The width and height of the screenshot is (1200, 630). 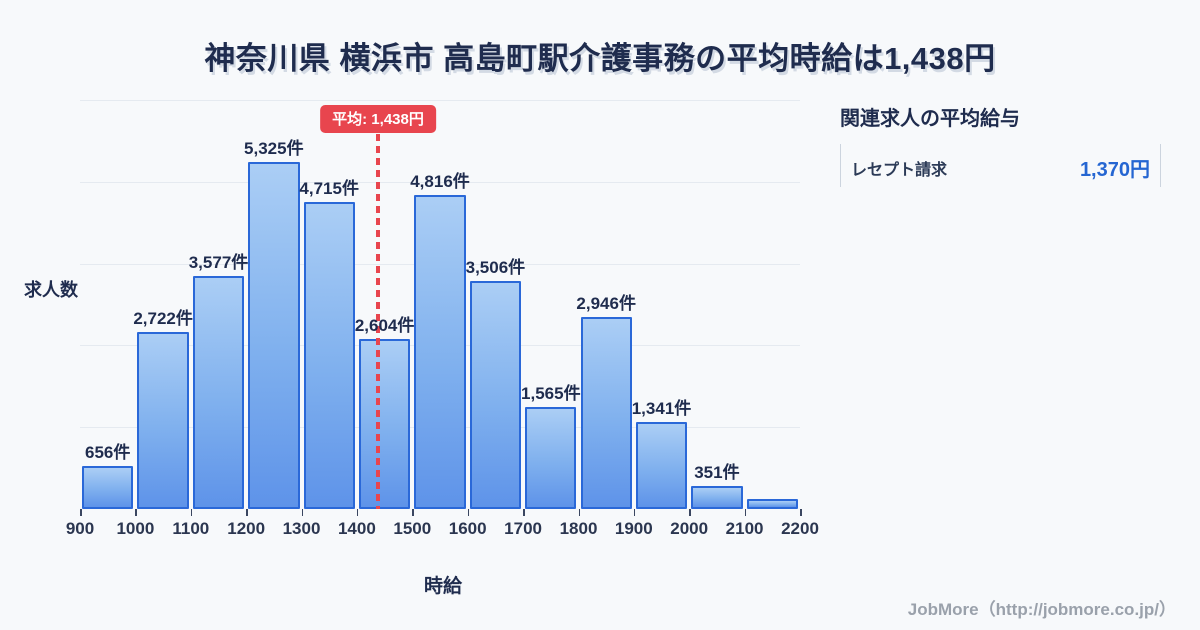 What do you see at coordinates (523, 528) in the screenshot?
I see `x-tick-label: 1700` at bounding box center [523, 528].